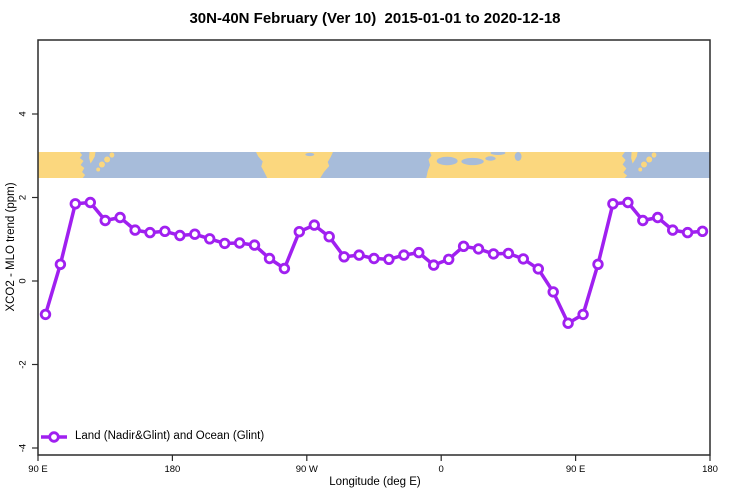  Describe the element at coordinates (170, 436) in the screenshot. I see `legend-label: Land (Nadir&Glint) and Ocean (Glint)` at that location.